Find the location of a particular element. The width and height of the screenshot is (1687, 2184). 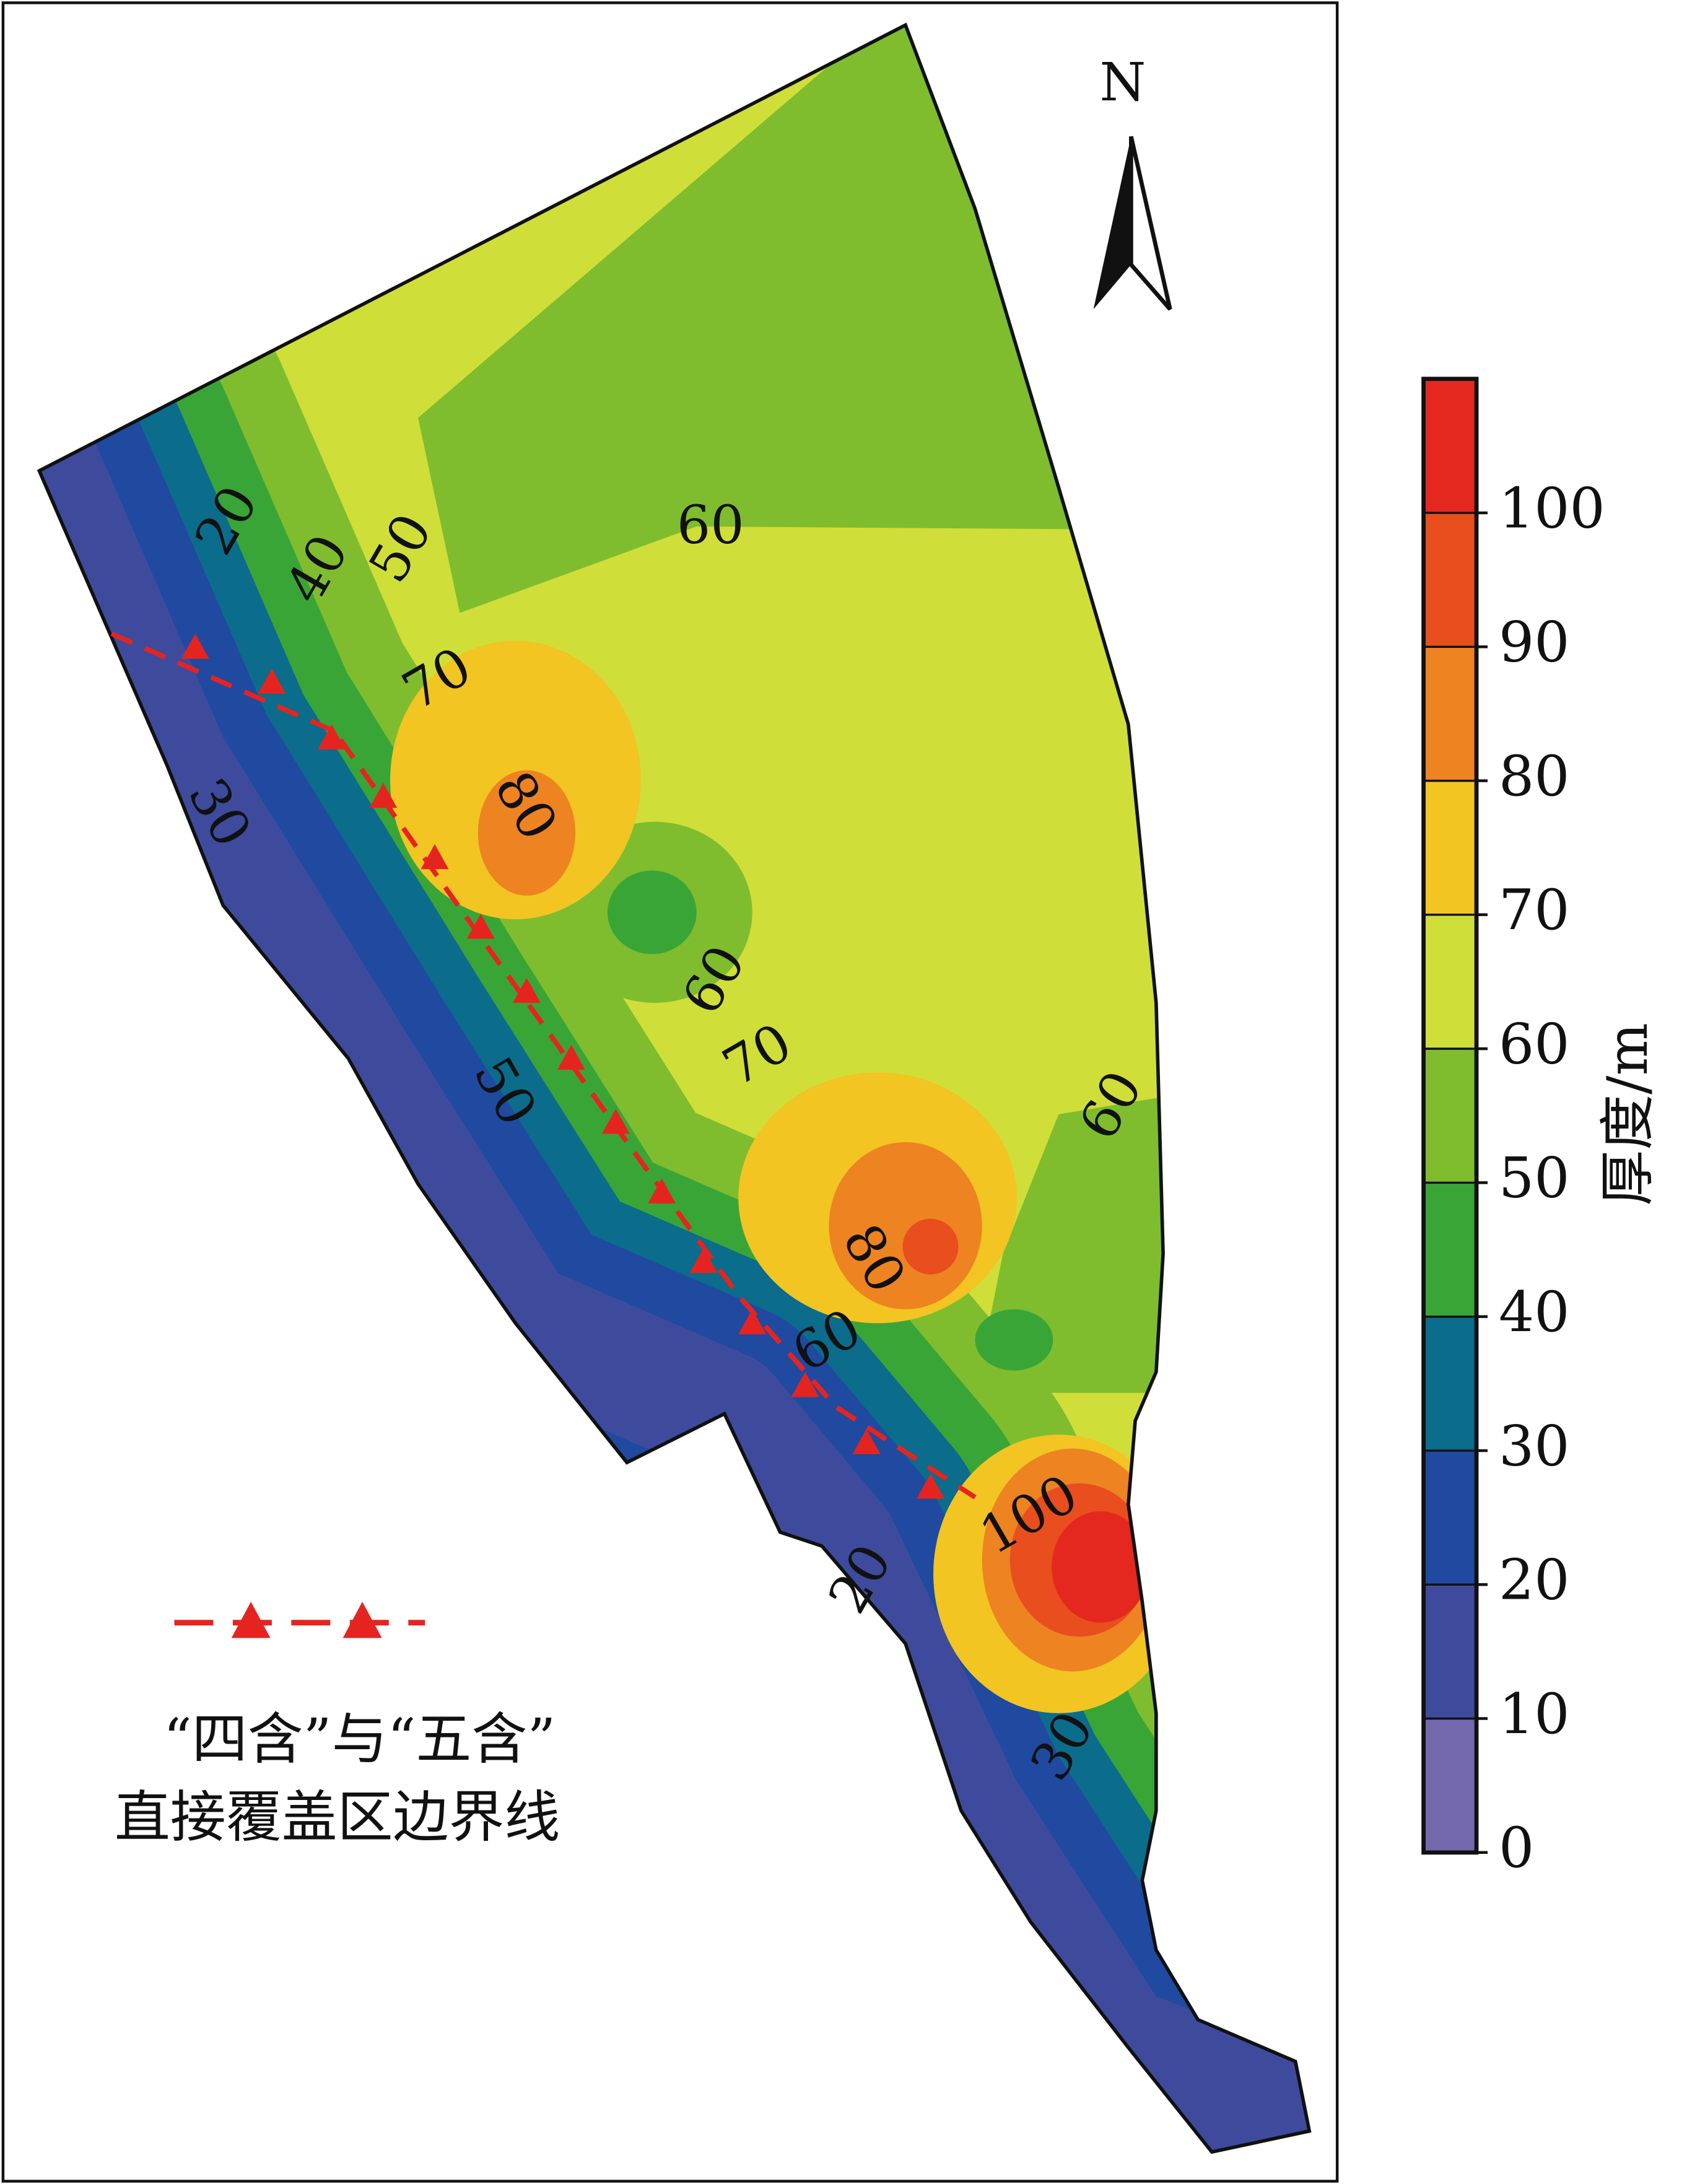

colorbar-tick-label: 30 is located at coordinates (1534, 1447).